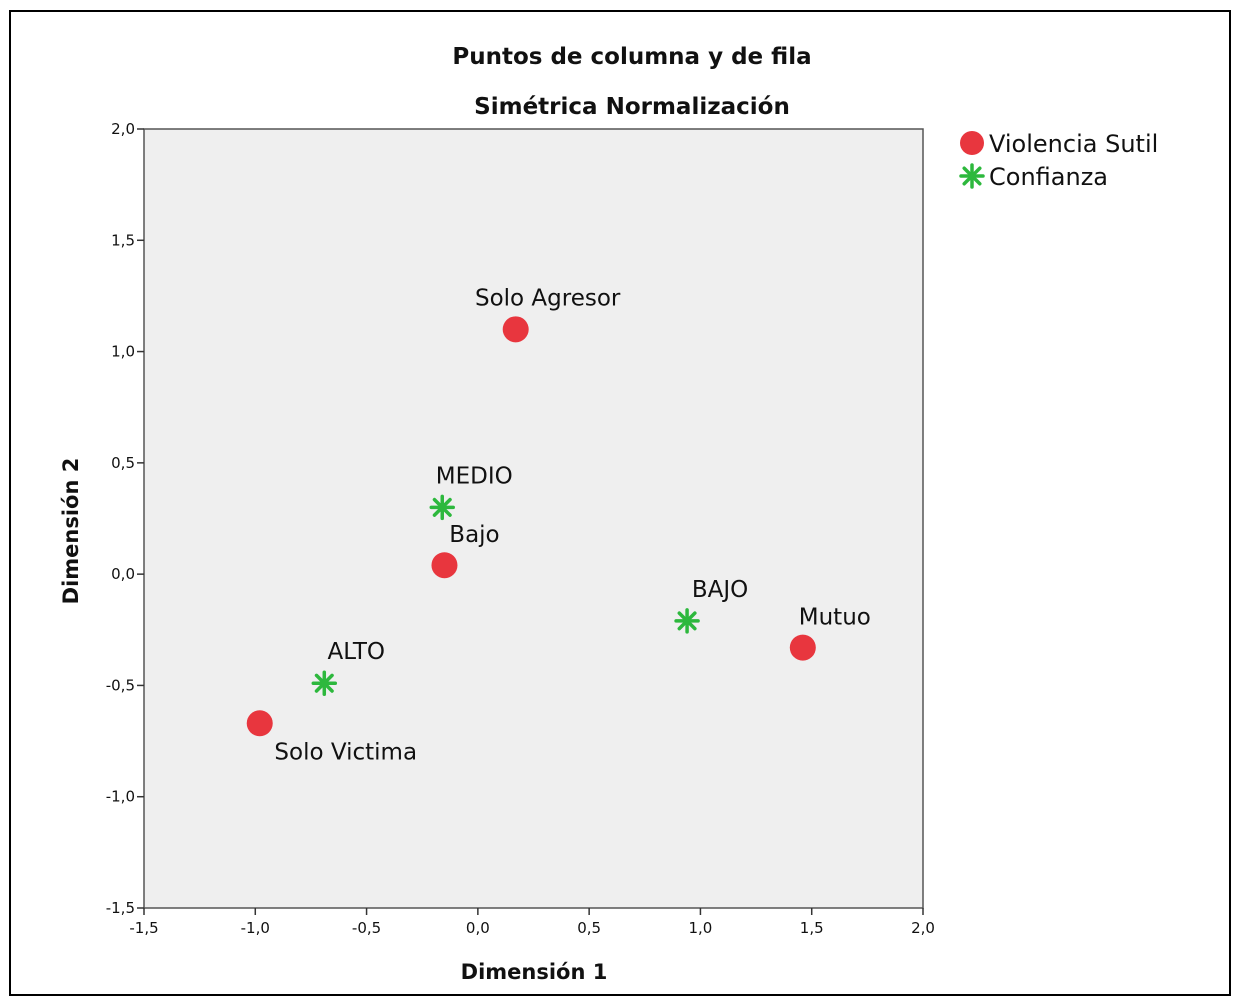 This screenshot has height=1000, width=1243. I want to click on x-tick-label: -1,5, so click(143, 928).